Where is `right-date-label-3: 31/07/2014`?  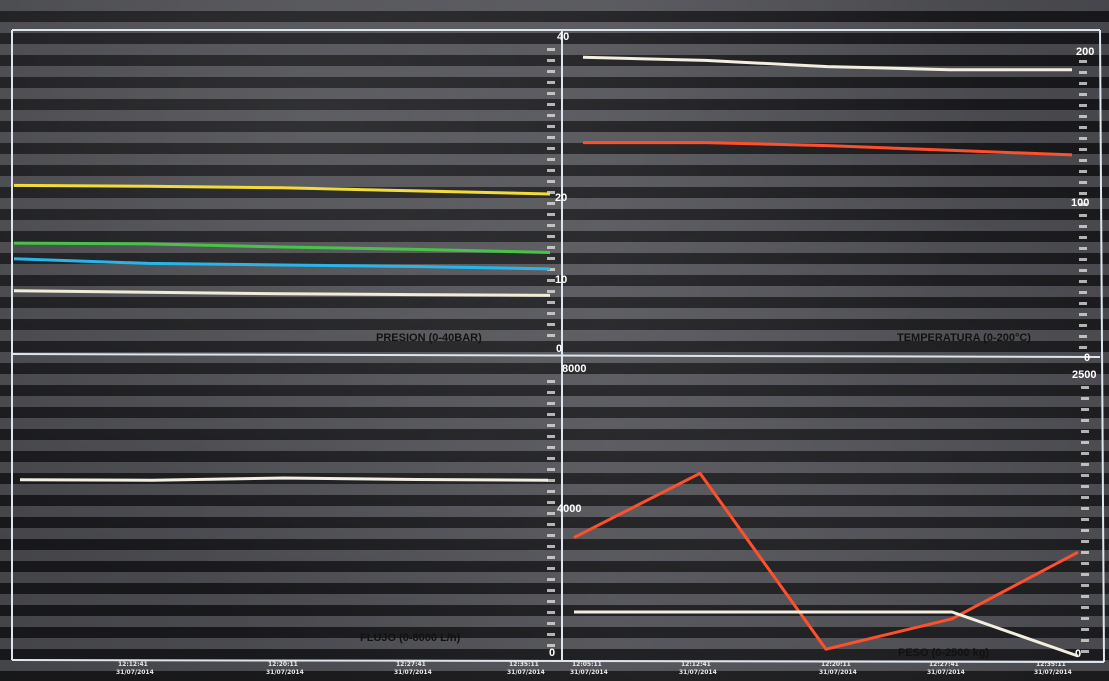
right-date-label-3: 31/07/2014 is located at coordinates (838, 672).